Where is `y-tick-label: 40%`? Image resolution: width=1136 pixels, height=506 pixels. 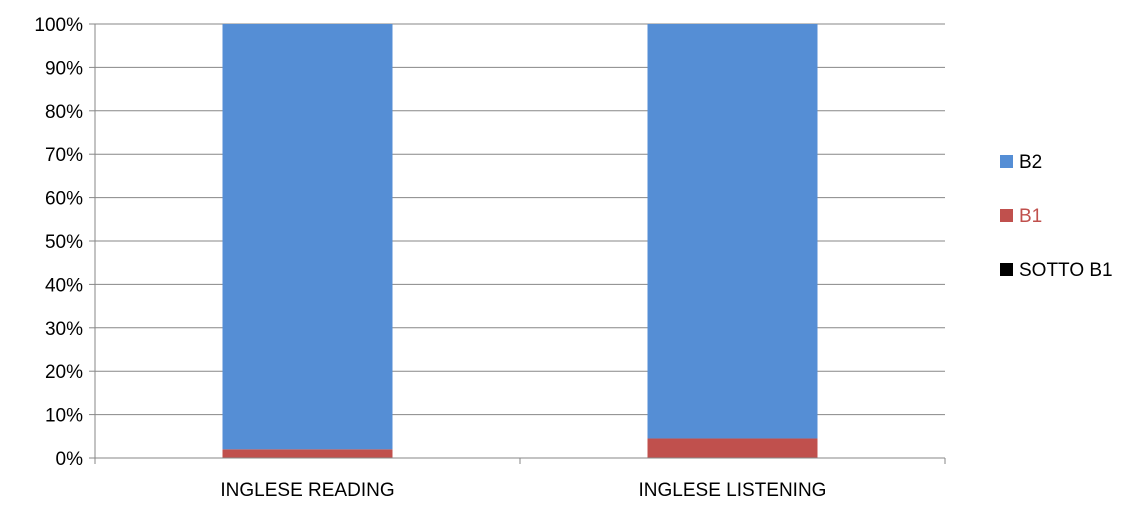
y-tick-label: 40% is located at coordinates (64, 285).